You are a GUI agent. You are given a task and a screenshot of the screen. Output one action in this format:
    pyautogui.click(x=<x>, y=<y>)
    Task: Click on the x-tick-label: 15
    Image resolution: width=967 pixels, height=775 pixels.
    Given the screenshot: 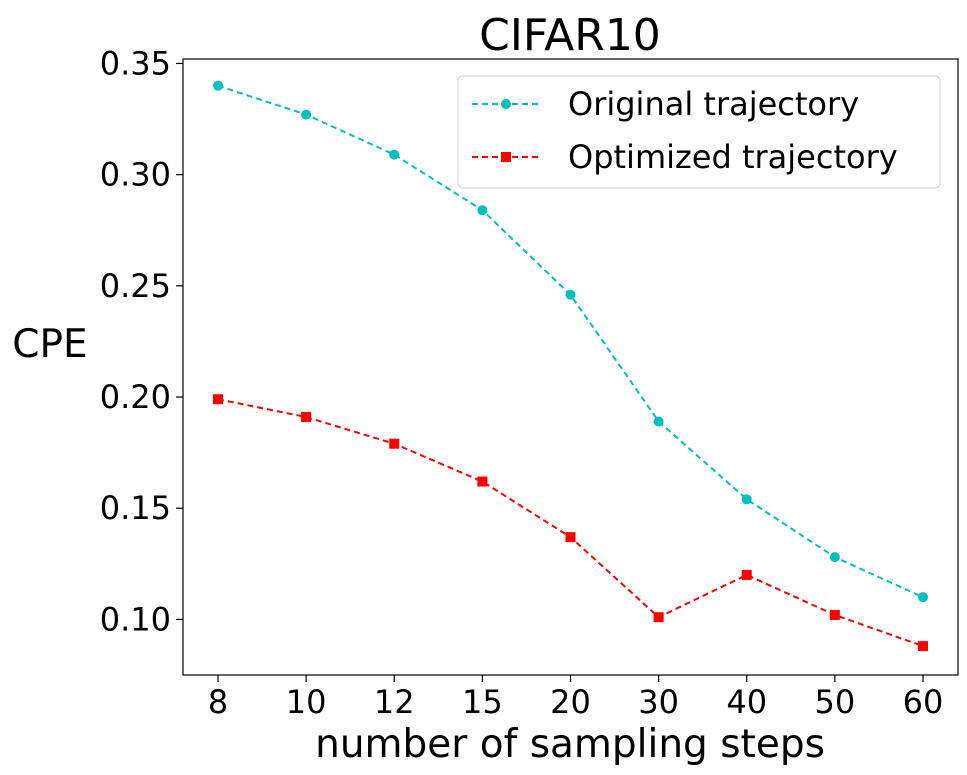 What is the action you would take?
    pyautogui.click(x=482, y=702)
    